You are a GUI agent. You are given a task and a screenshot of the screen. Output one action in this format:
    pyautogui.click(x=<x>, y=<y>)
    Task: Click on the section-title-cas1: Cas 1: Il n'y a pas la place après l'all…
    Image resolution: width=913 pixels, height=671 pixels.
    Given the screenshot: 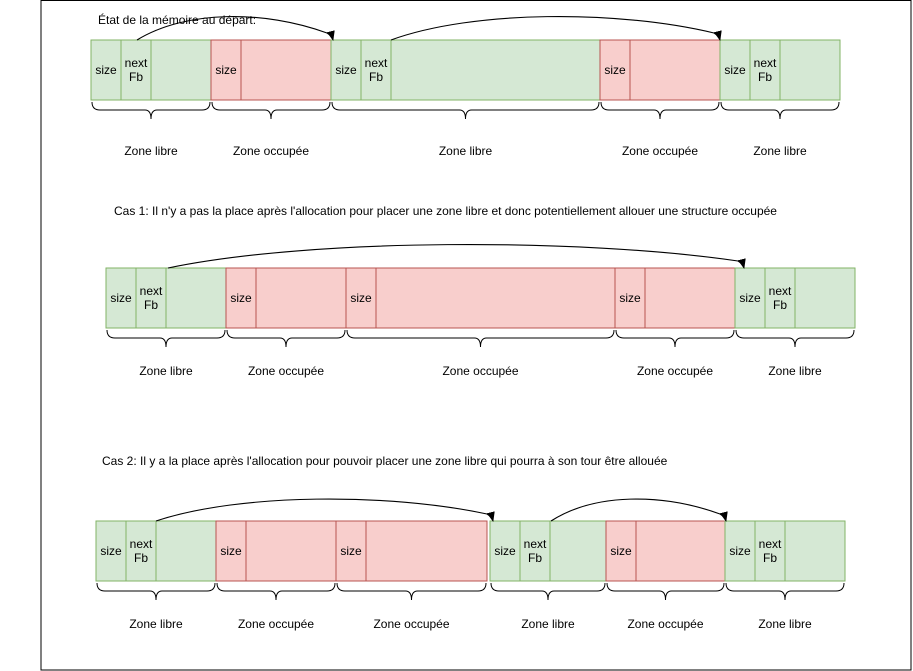 What is the action you would take?
    pyautogui.click(x=445, y=211)
    